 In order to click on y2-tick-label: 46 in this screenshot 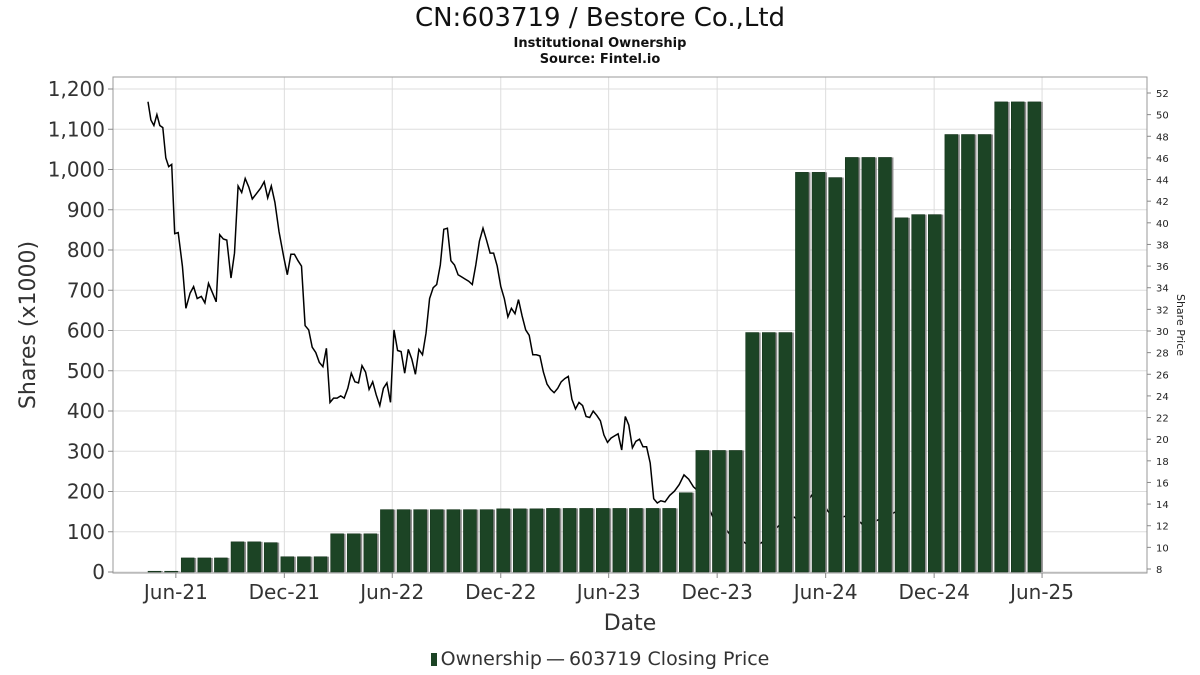, I will do `click(1162, 159)`.